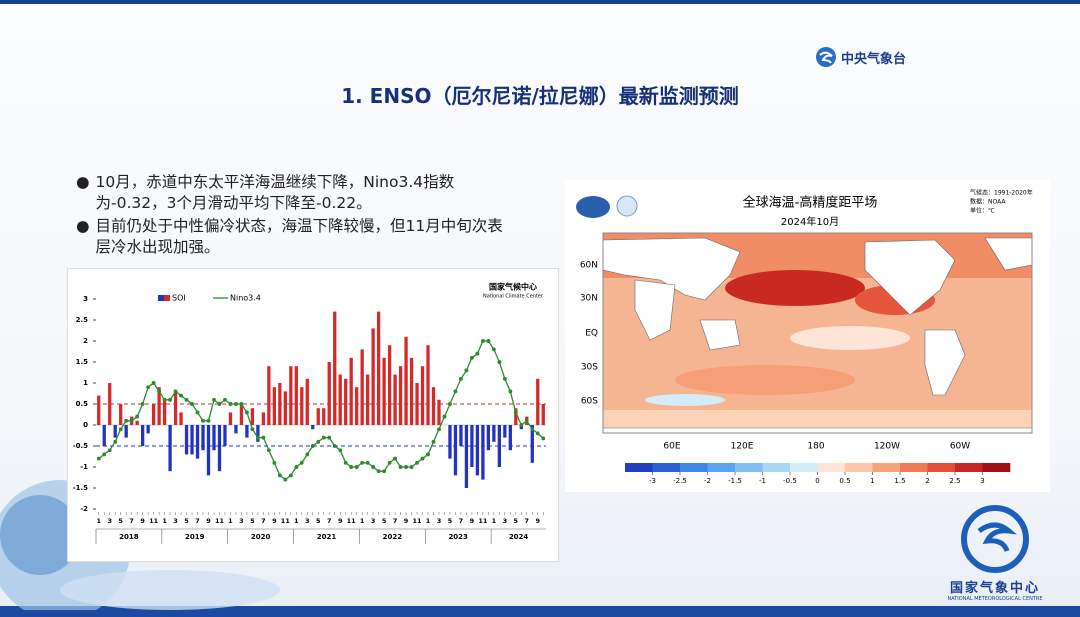 Image resolution: width=1080 pixels, height=617 pixels. I want to click on lon-label: 60E, so click(671, 447).